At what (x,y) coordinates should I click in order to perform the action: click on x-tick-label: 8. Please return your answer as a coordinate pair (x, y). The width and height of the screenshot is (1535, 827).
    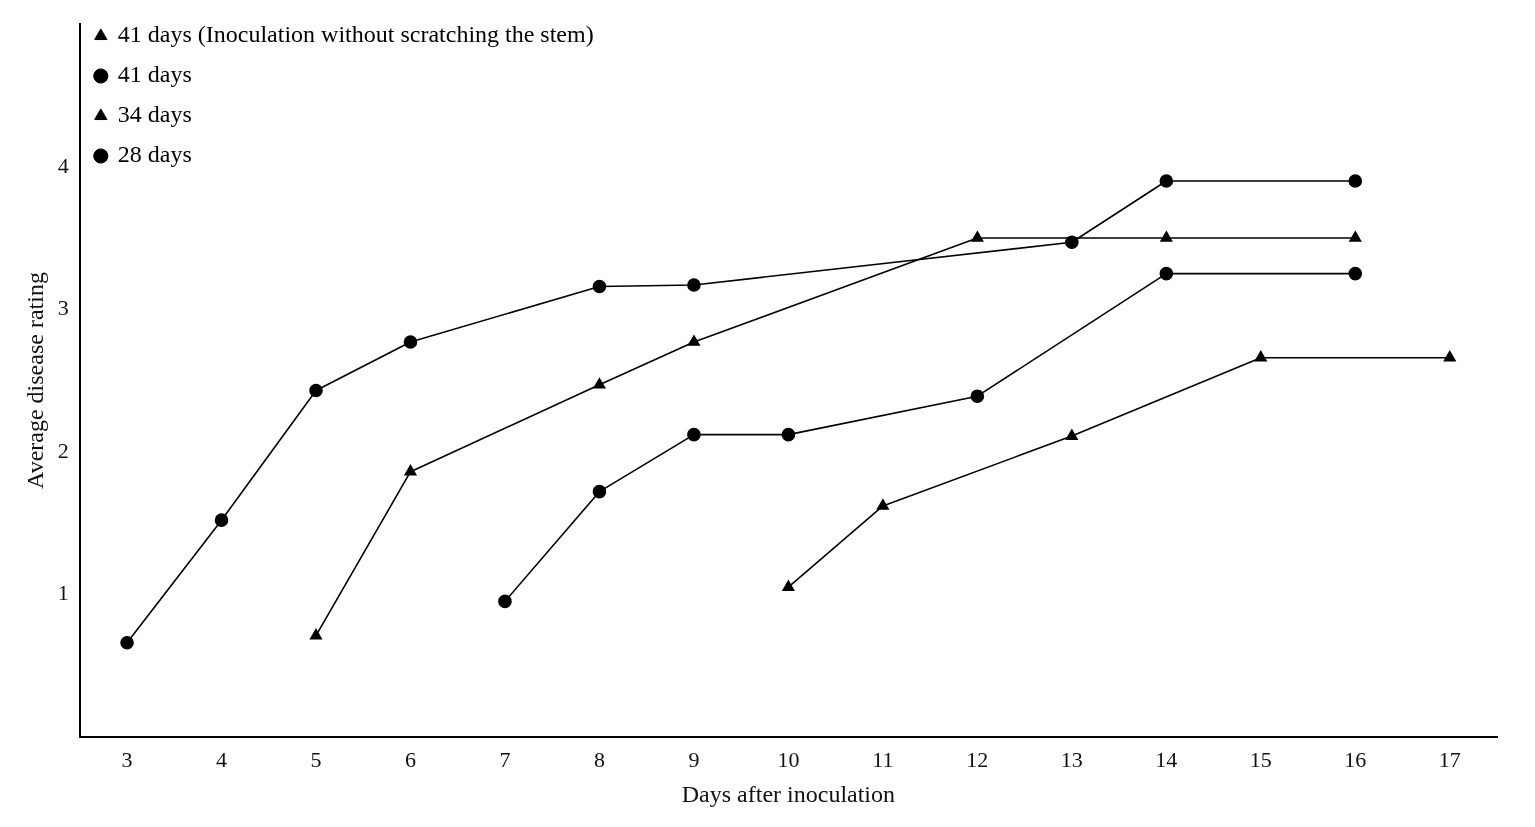
    Looking at the image, I should click on (599, 759).